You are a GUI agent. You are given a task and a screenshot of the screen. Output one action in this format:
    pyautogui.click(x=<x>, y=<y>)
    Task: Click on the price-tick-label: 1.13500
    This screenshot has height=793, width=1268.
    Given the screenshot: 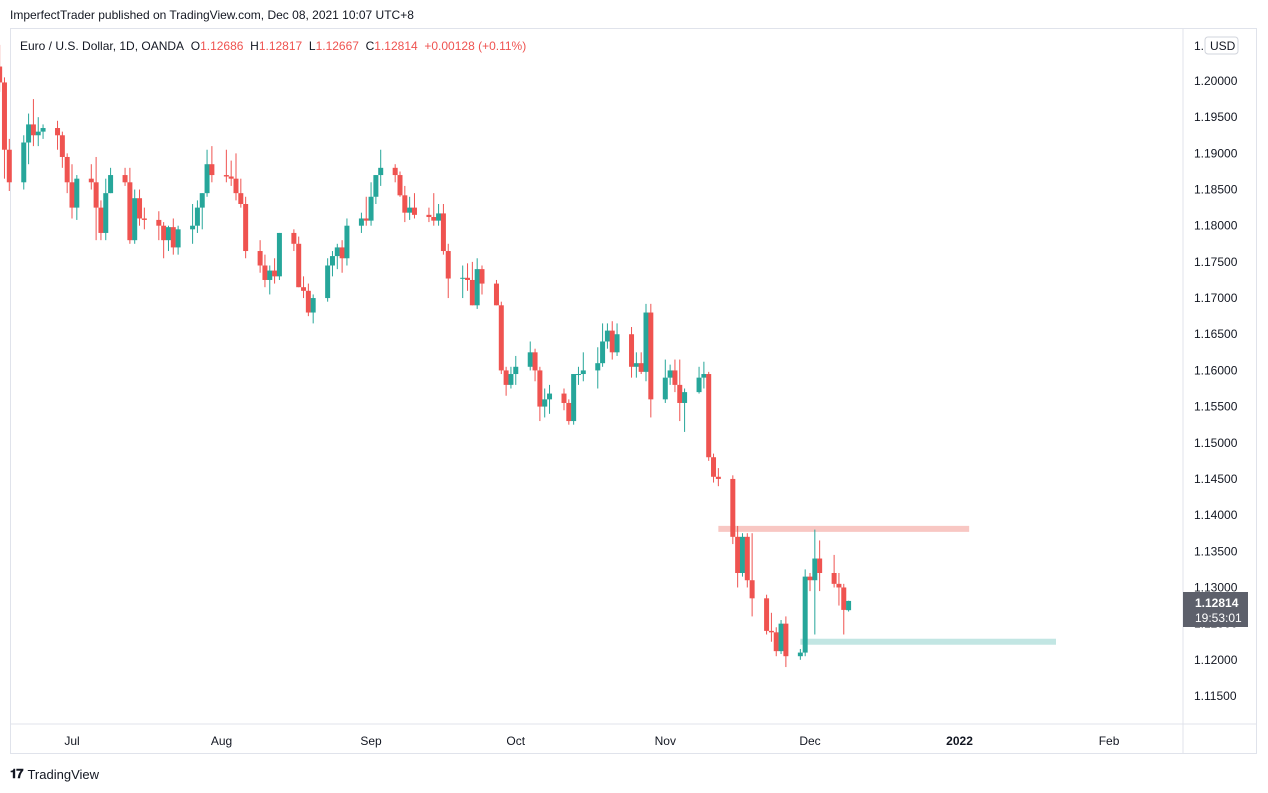 What is the action you would take?
    pyautogui.click(x=1216, y=551)
    